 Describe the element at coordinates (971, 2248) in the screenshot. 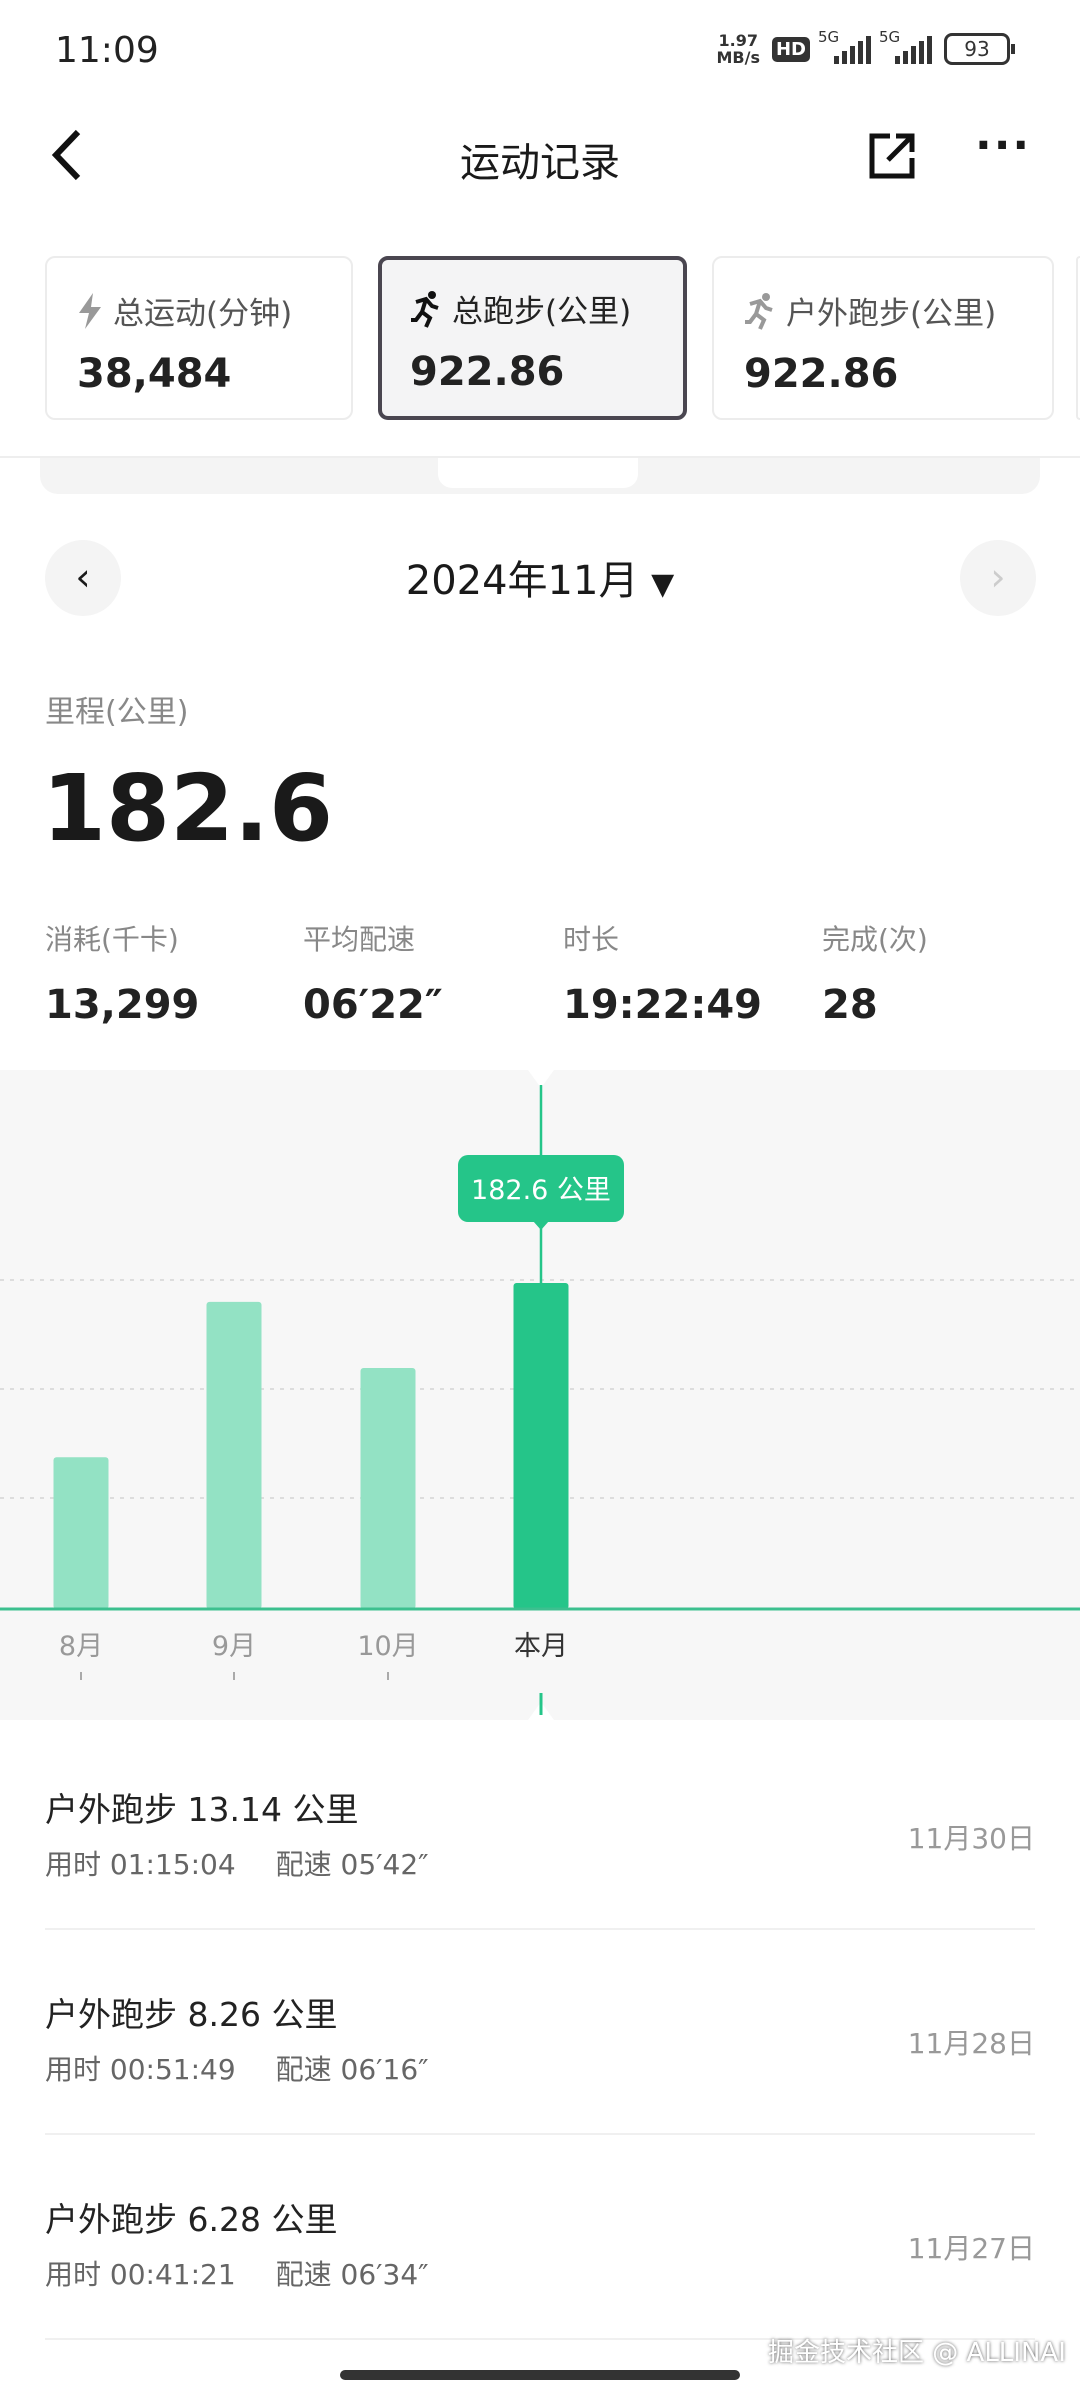

I see `record-date: 11月27日` at that location.